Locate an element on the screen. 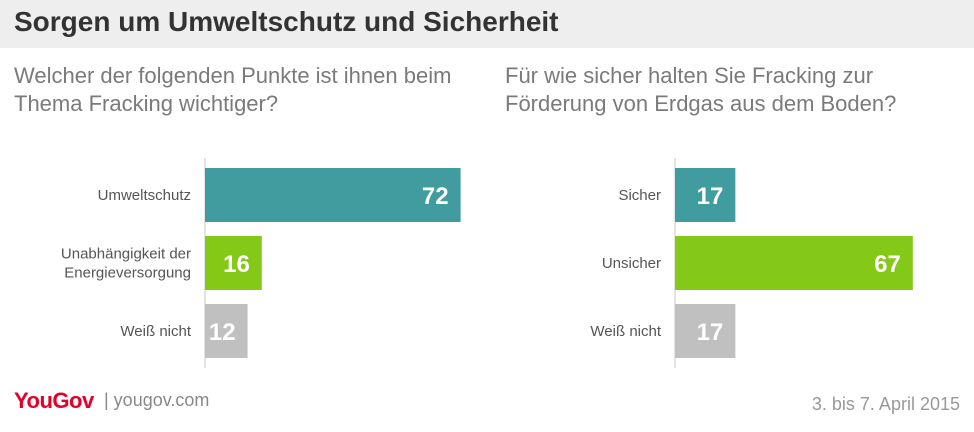  left-value-label-2: 16 is located at coordinates (236, 264).